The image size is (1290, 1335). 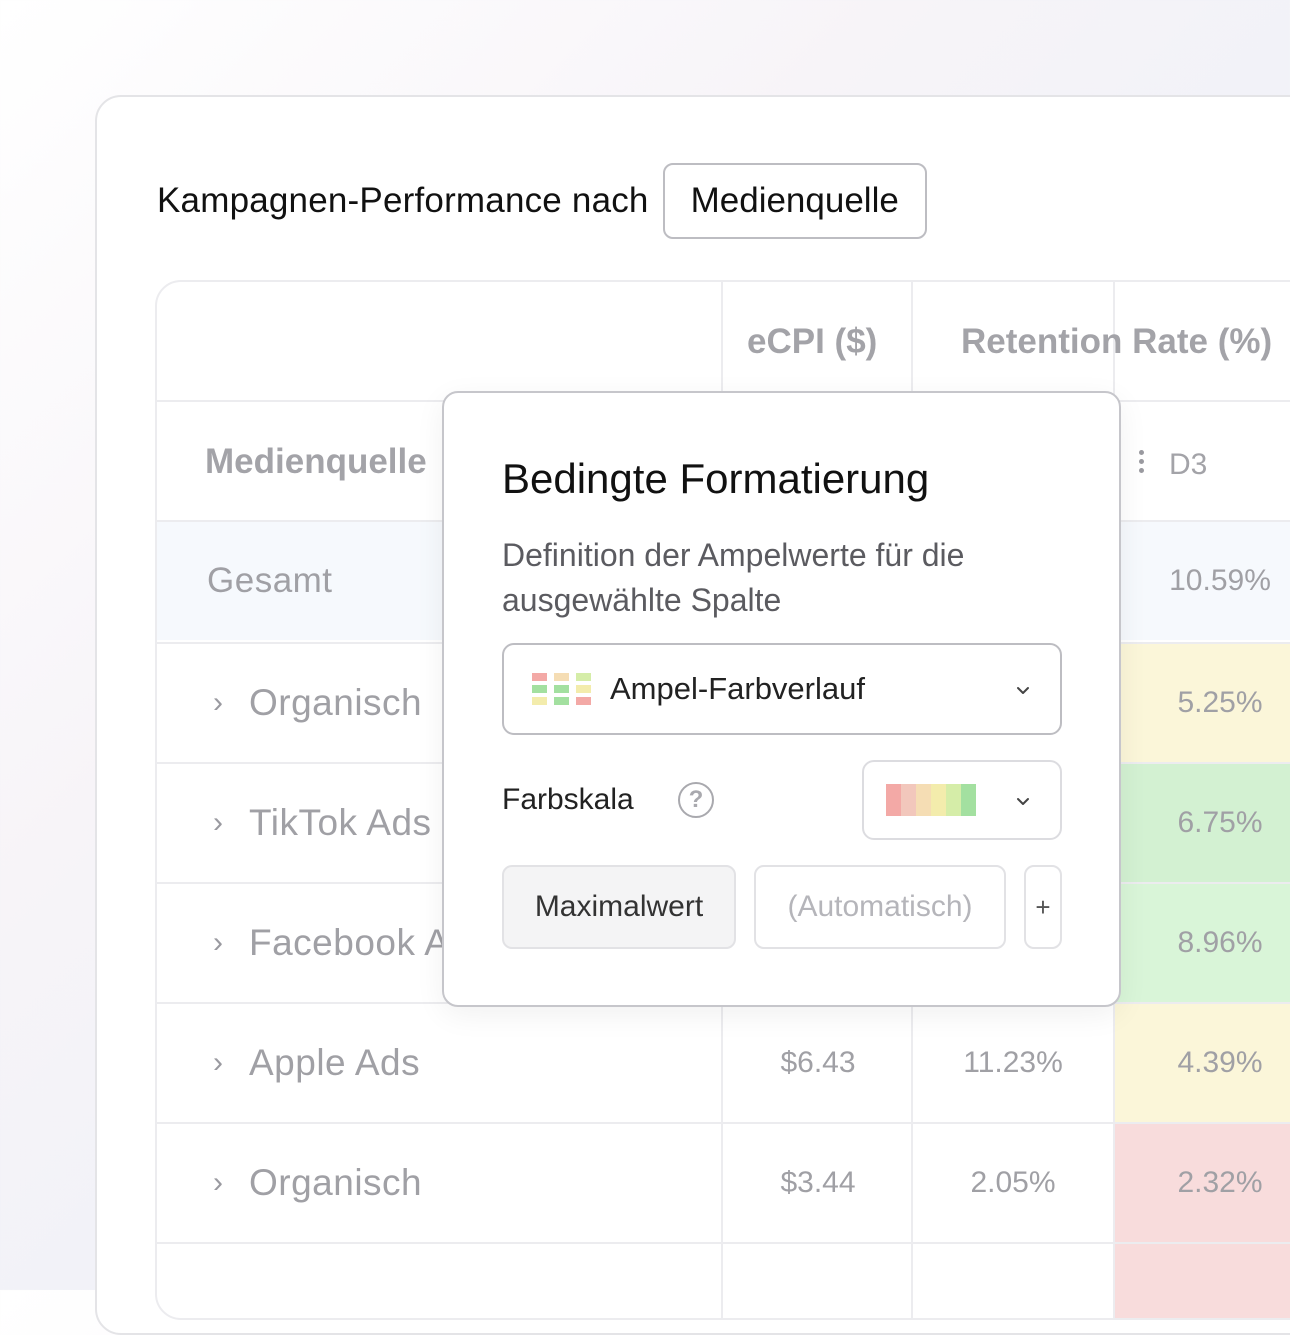 I want to click on d3-cell: 5.25%, so click(x=1202, y=703).